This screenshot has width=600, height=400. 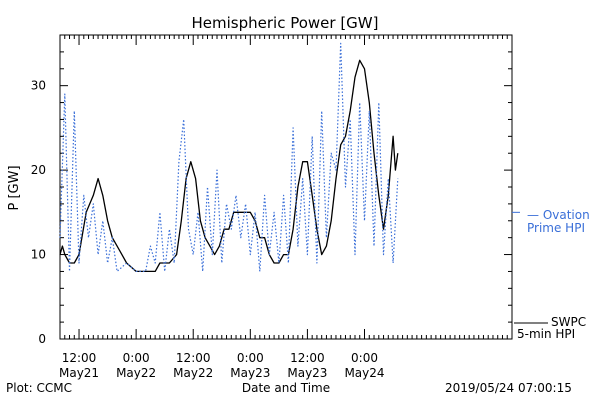 What do you see at coordinates (568, 322) in the screenshot?
I see `legend-swpc-line1: SWPC` at bounding box center [568, 322].